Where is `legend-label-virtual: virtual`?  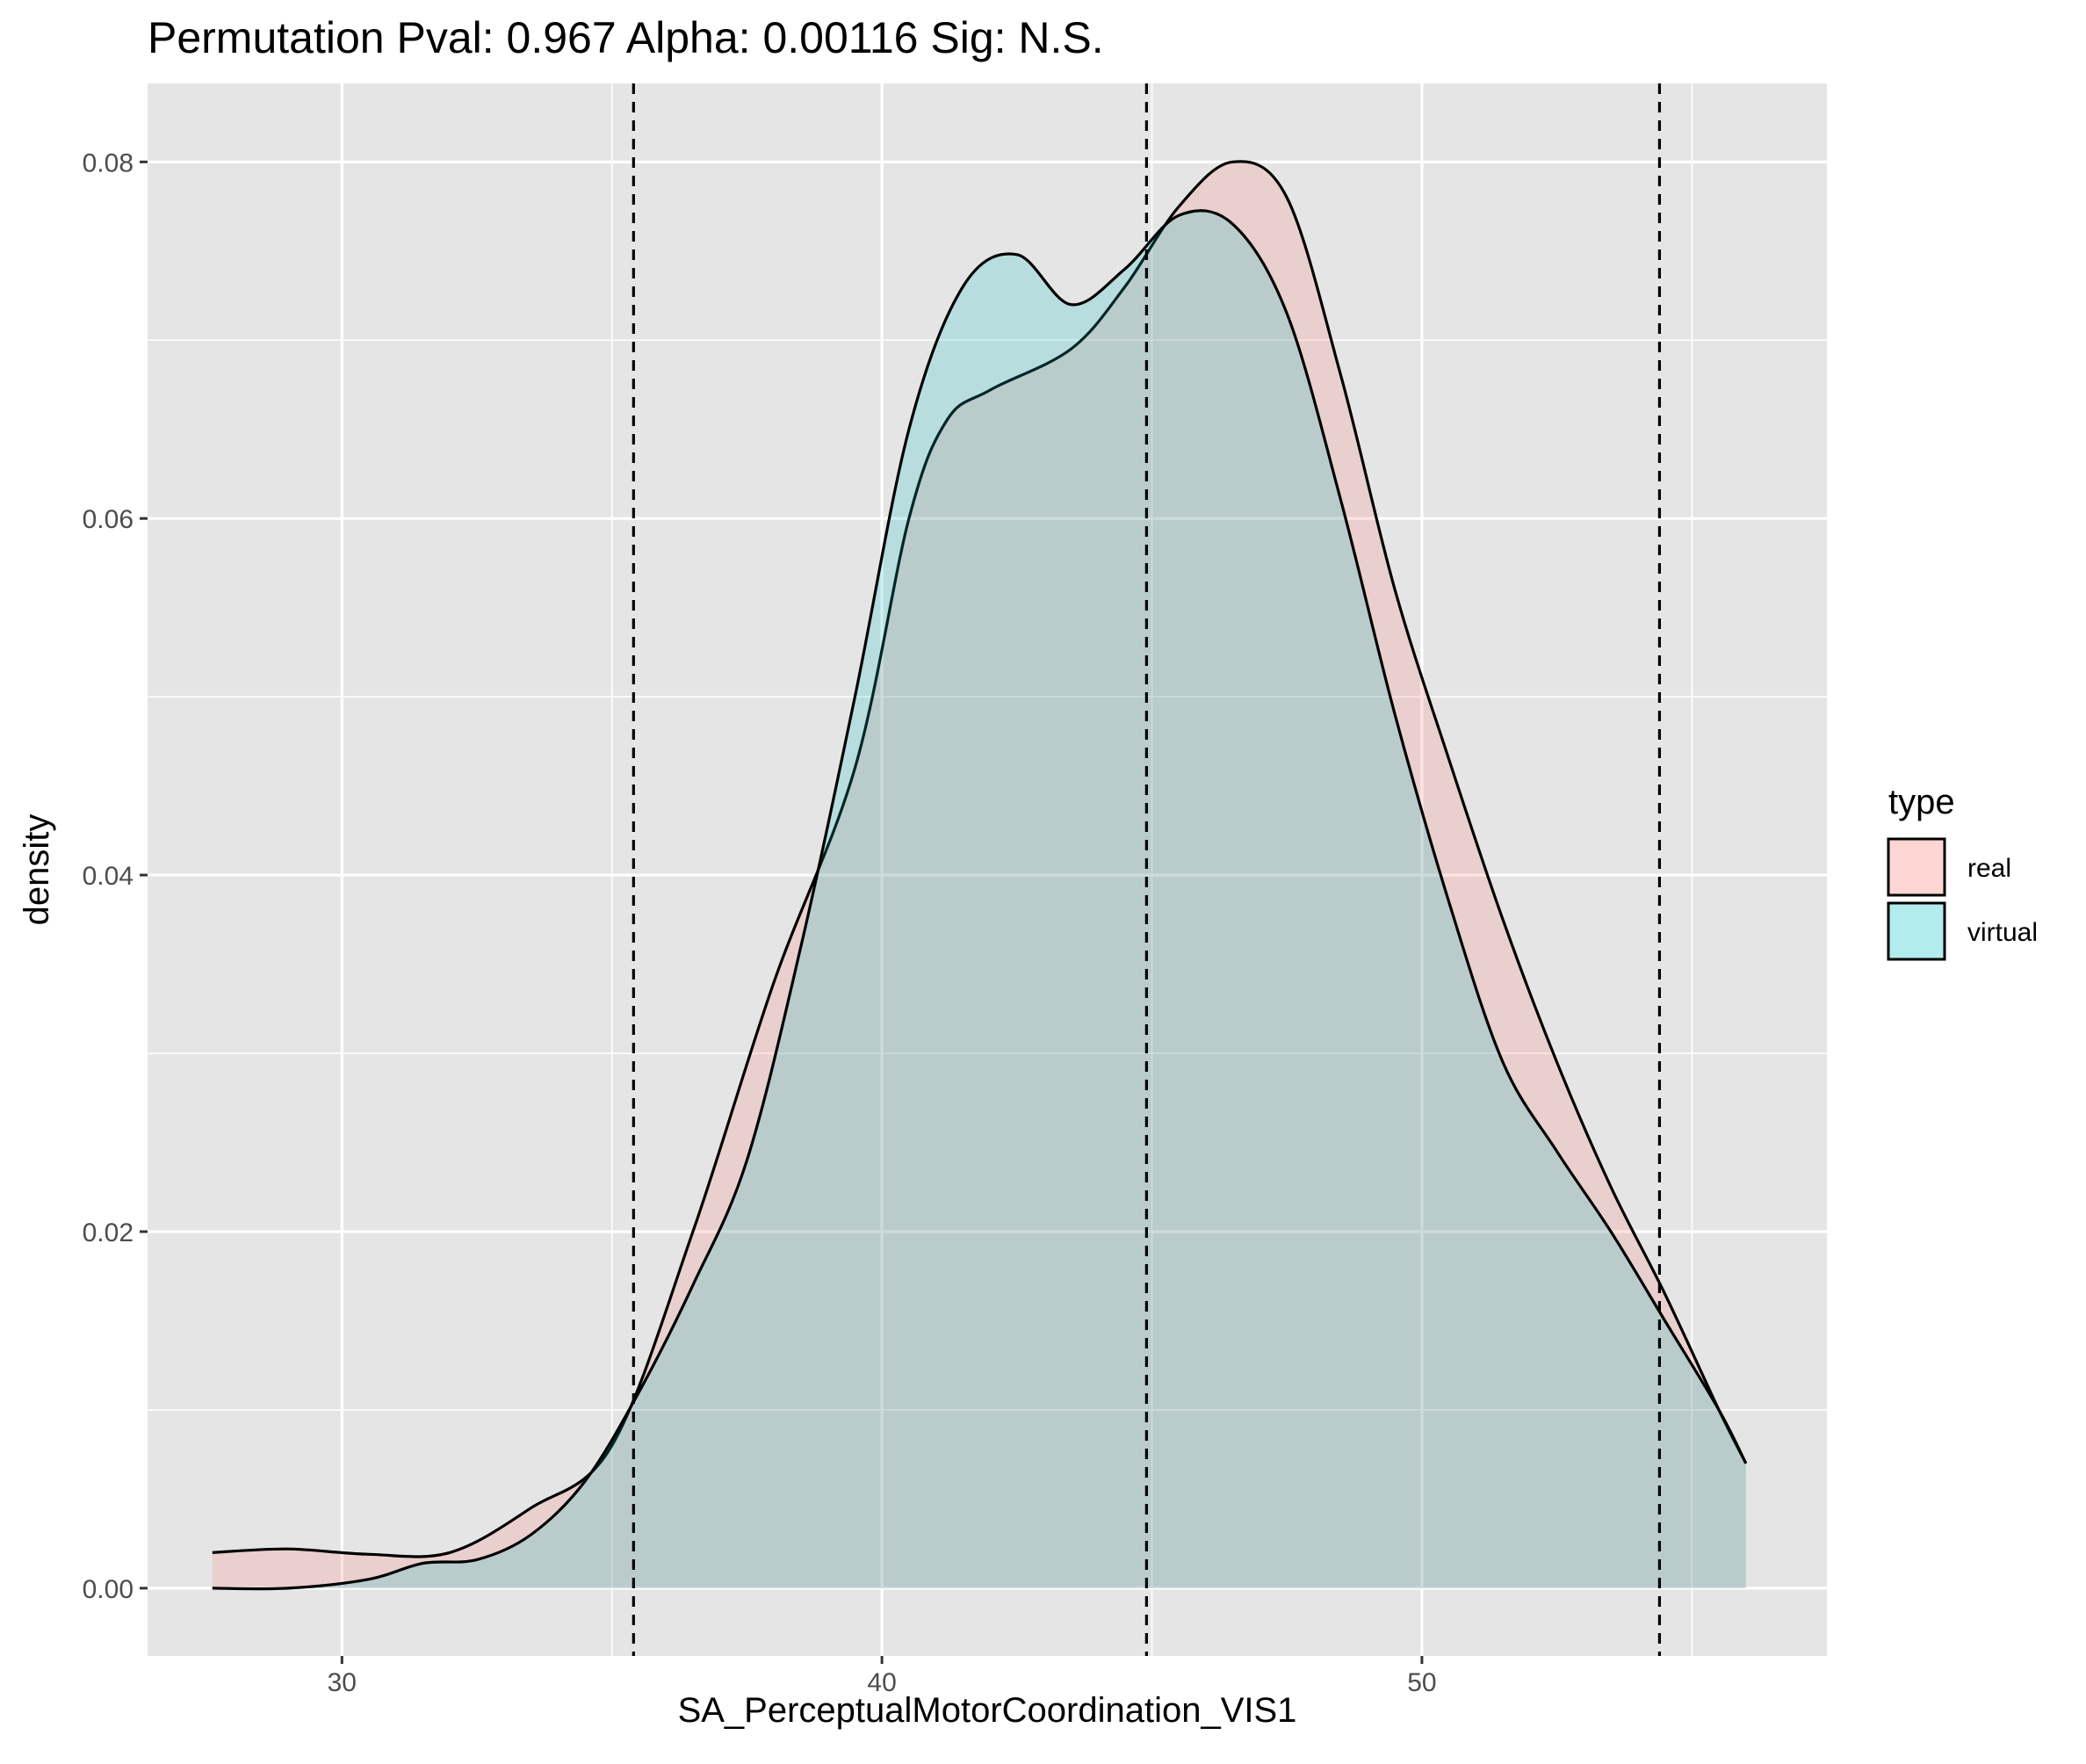 legend-label-virtual: virtual is located at coordinates (2003, 933).